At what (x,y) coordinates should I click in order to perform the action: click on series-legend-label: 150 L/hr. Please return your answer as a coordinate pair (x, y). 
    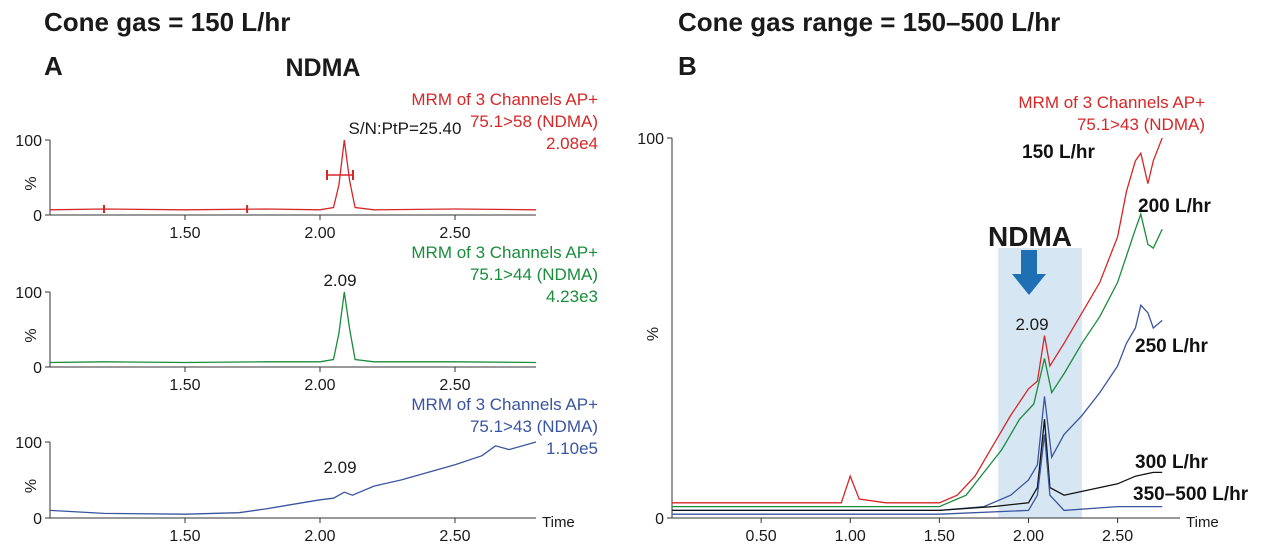
    Looking at the image, I should click on (1058, 152).